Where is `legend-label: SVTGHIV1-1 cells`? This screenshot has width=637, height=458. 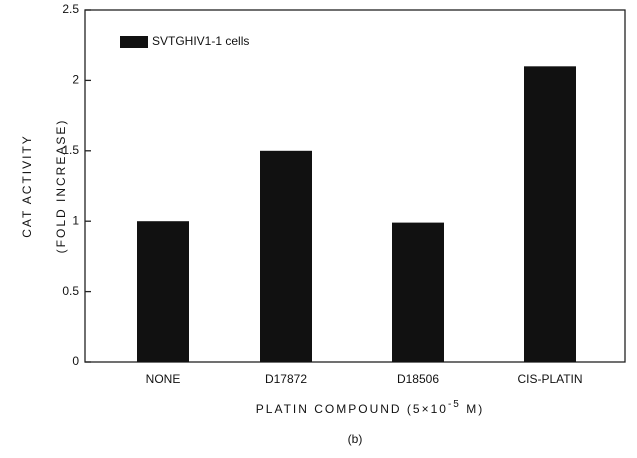 legend-label: SVTGHIV1-1 cells is located at coordinates (200, 41).